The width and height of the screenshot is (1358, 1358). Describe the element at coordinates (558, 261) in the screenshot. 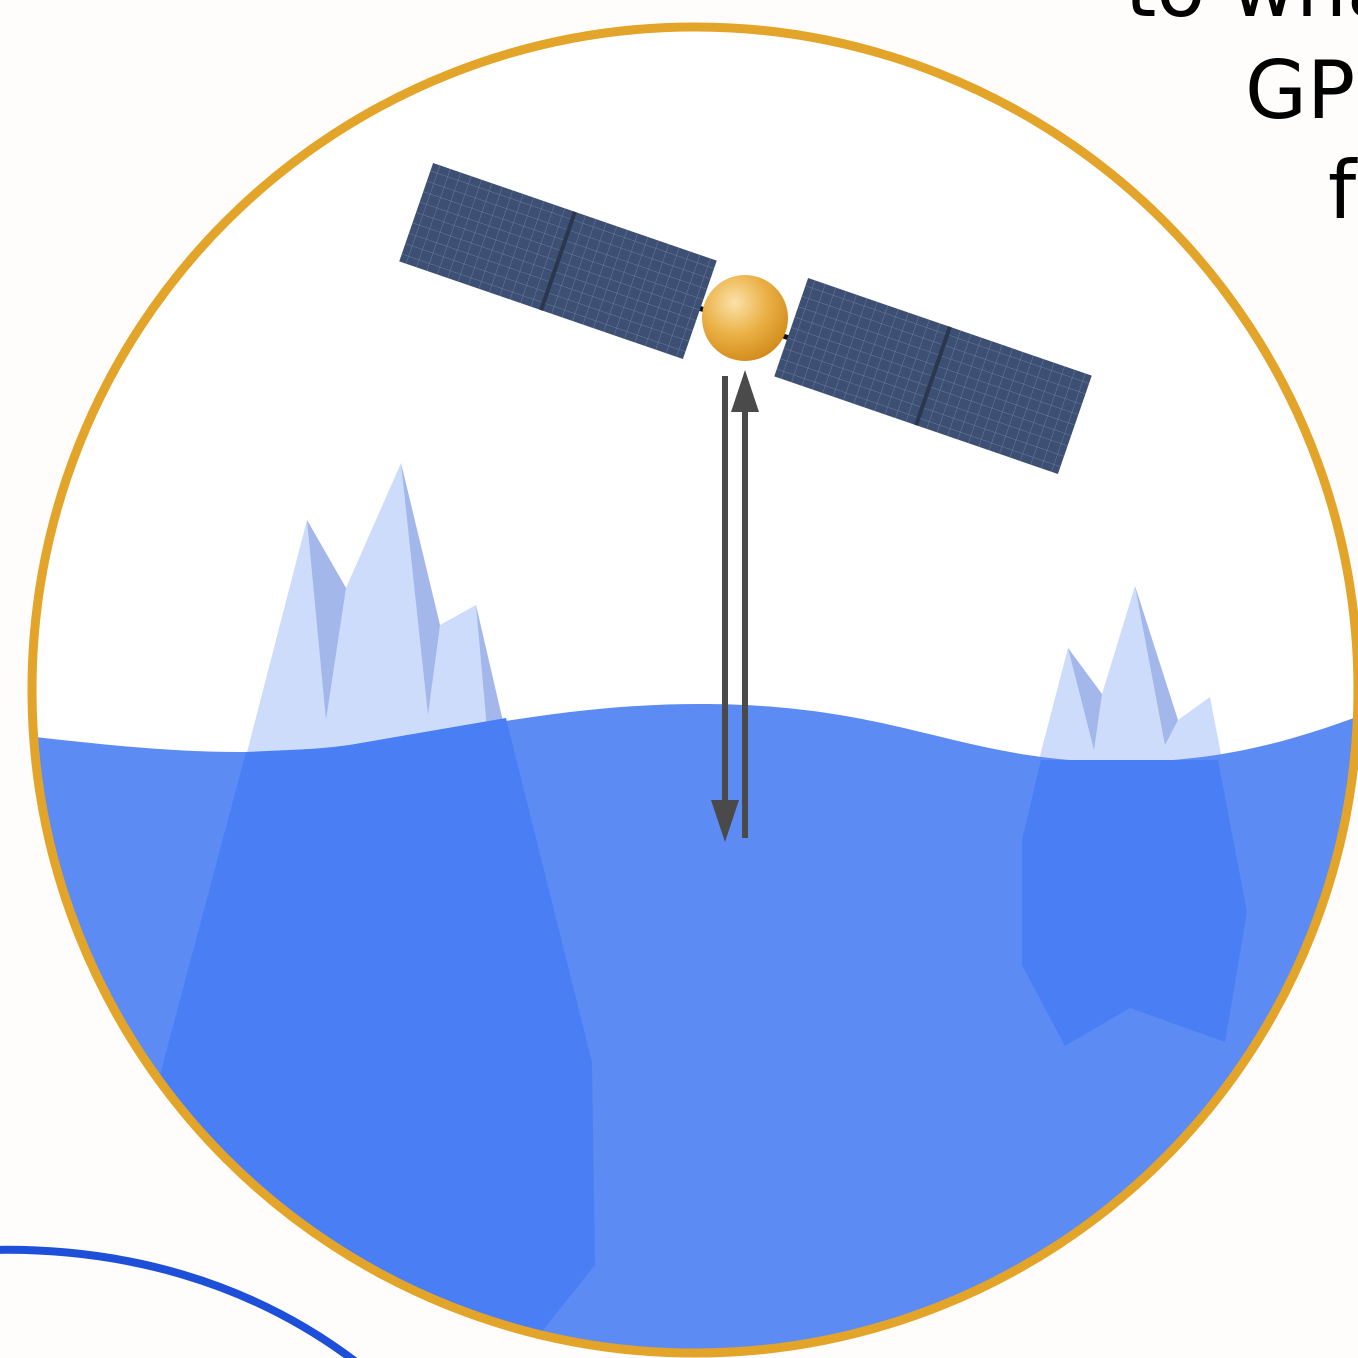

I see `solar-panel-left` at that location.